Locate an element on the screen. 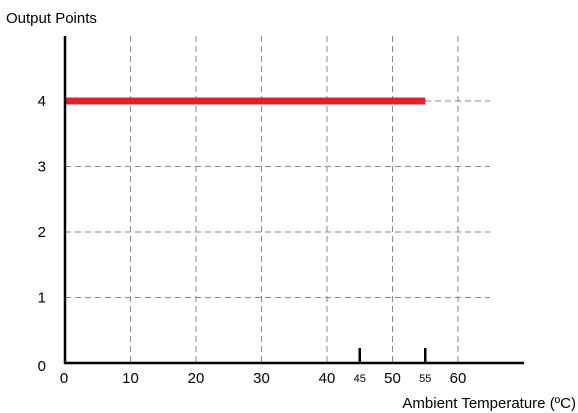 The height and width of the screenshot is (413, 578). x-tick-label-20: 20 is located at coordinates (196, 378).